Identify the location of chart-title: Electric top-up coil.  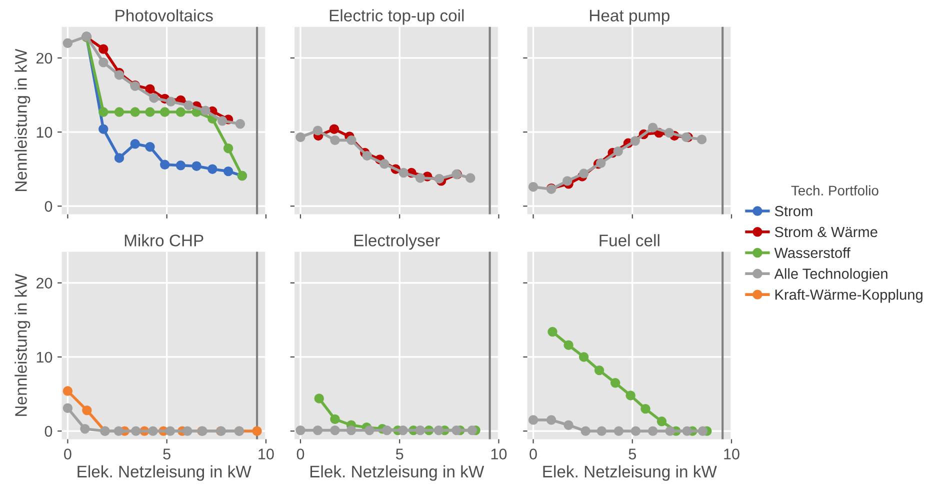
(397, 17).